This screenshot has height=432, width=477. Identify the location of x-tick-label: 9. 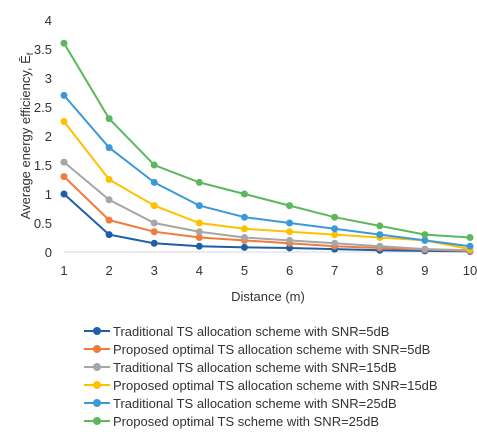
(424, 270).